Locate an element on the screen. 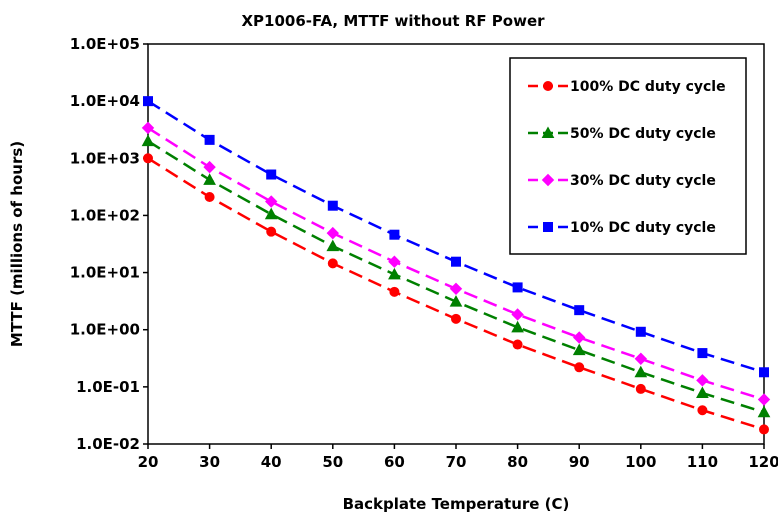 Image resolution: width=778 pixels, height=521 pixels. x-axis: 20 30 40 50 60 70 80 90 100 110 120 is located at coordinates (458, 457).